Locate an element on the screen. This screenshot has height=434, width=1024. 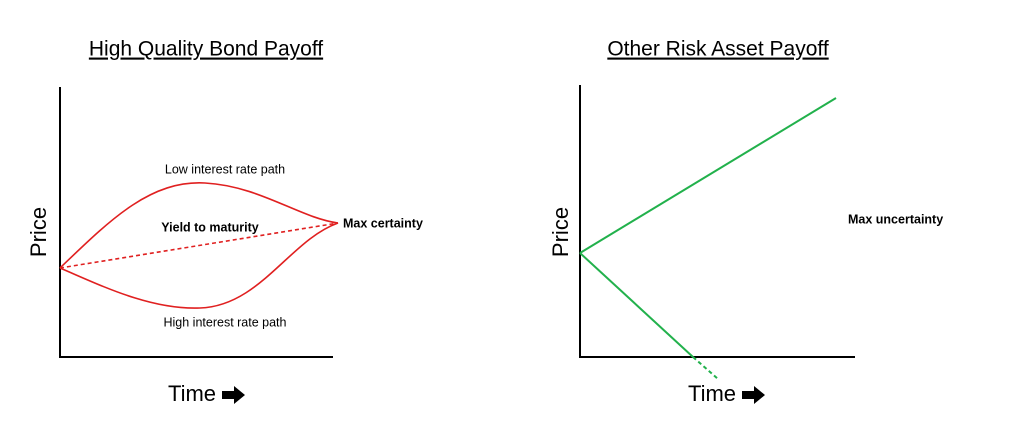
annotation: Yield to maturity is located at coordinates (210, 227).